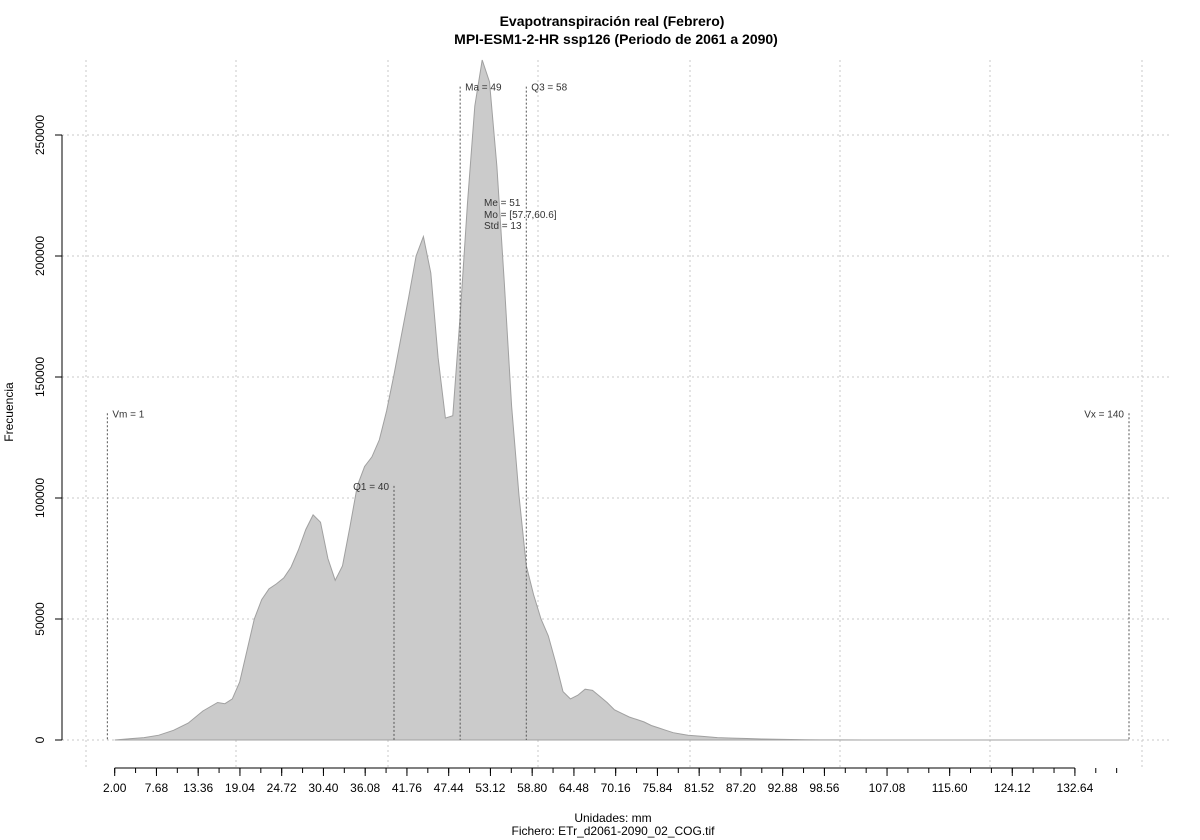  What do you see at coordinates (574, 788) in the screenshot?
I see `x-tick-label: 64.48` at bounding box center [574, 788].